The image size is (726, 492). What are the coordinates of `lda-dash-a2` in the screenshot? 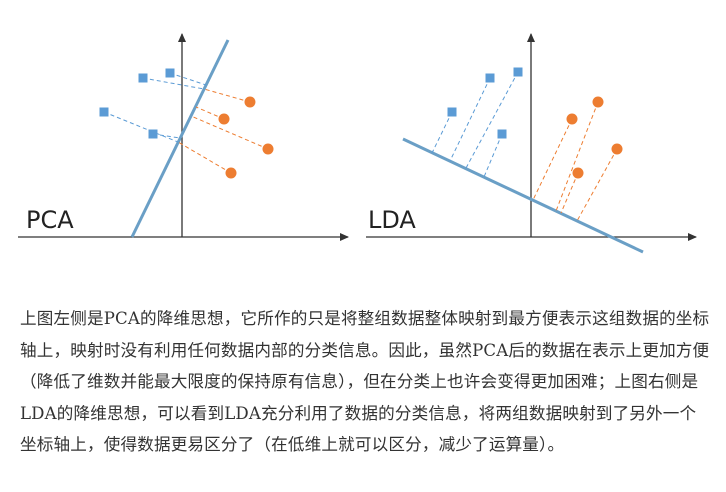 It's located at (470, 119).